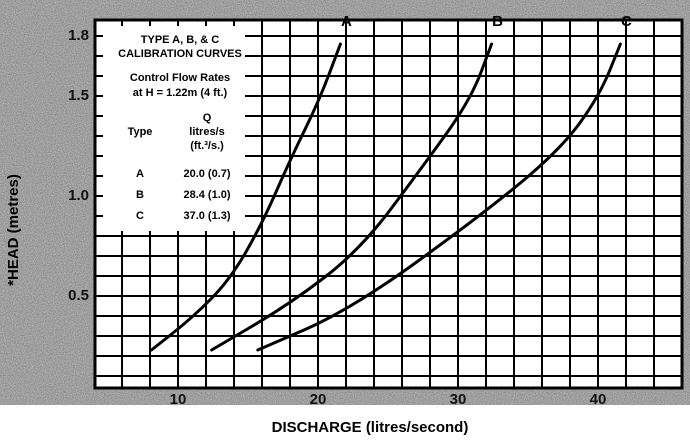 Image resolution: width=690 pixels, height=440 pixels. What do you see at coordinates (318, 399) in the screenshot?
I see `x-tick-label: 20` at bounding box center [318, 399].